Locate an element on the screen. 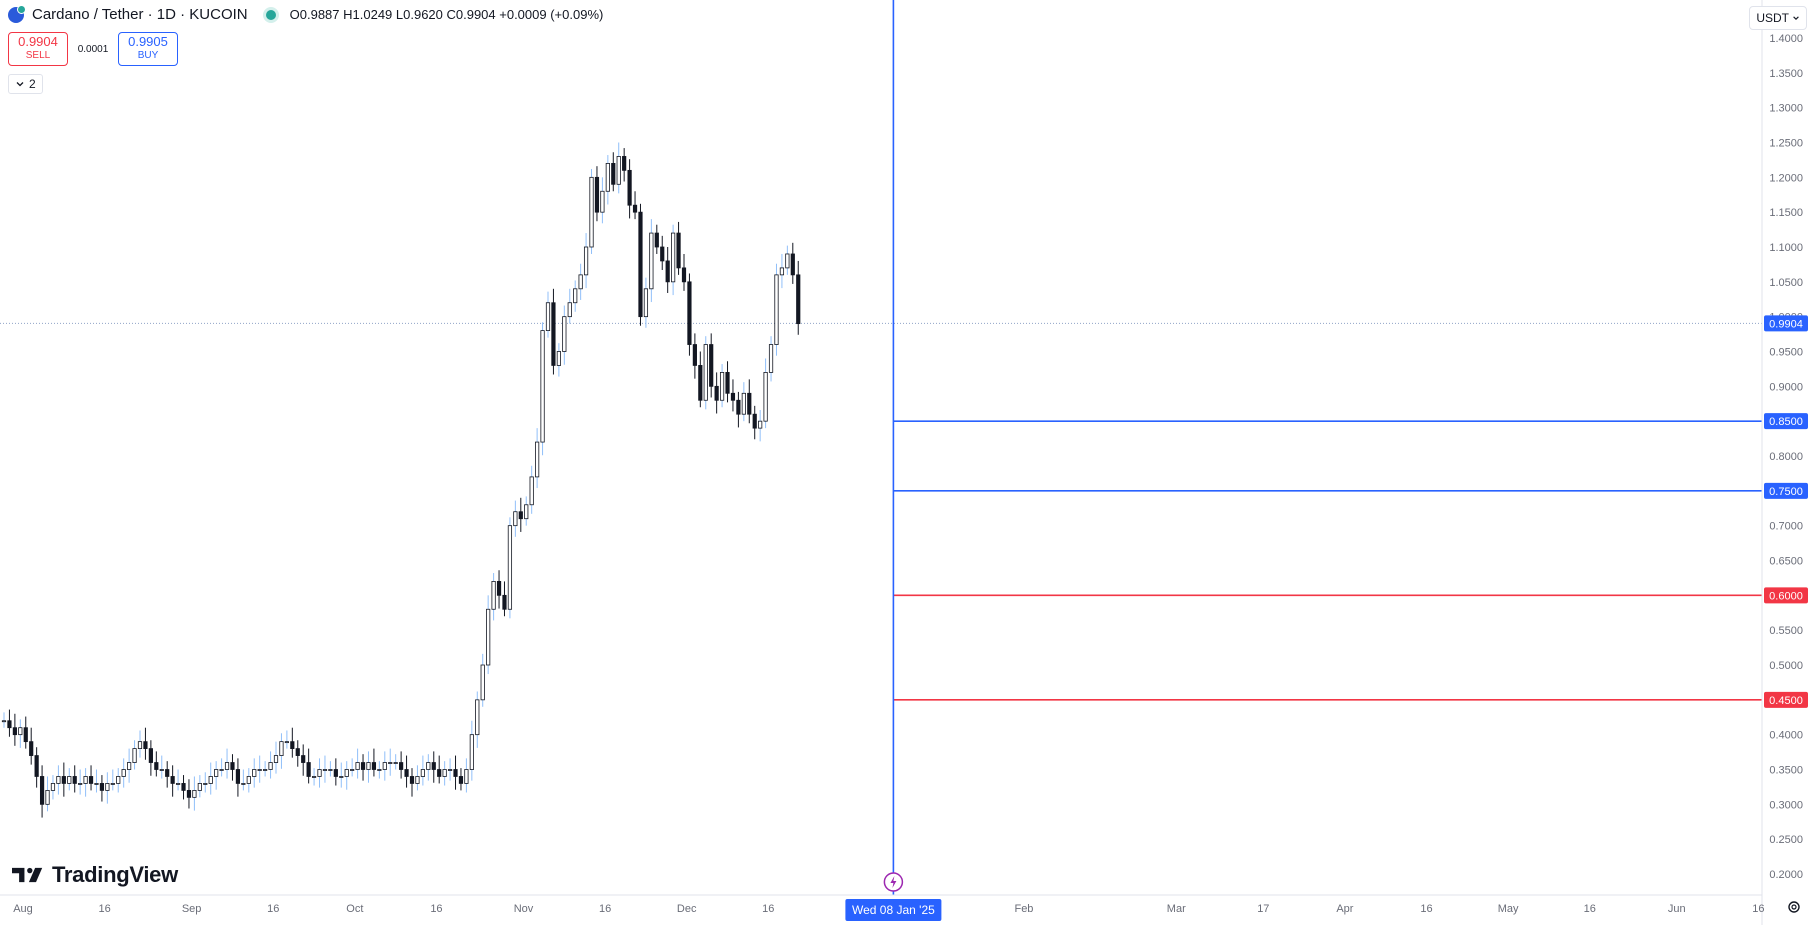  sell-price: 0.9904 is located at coordinates (38, 41).